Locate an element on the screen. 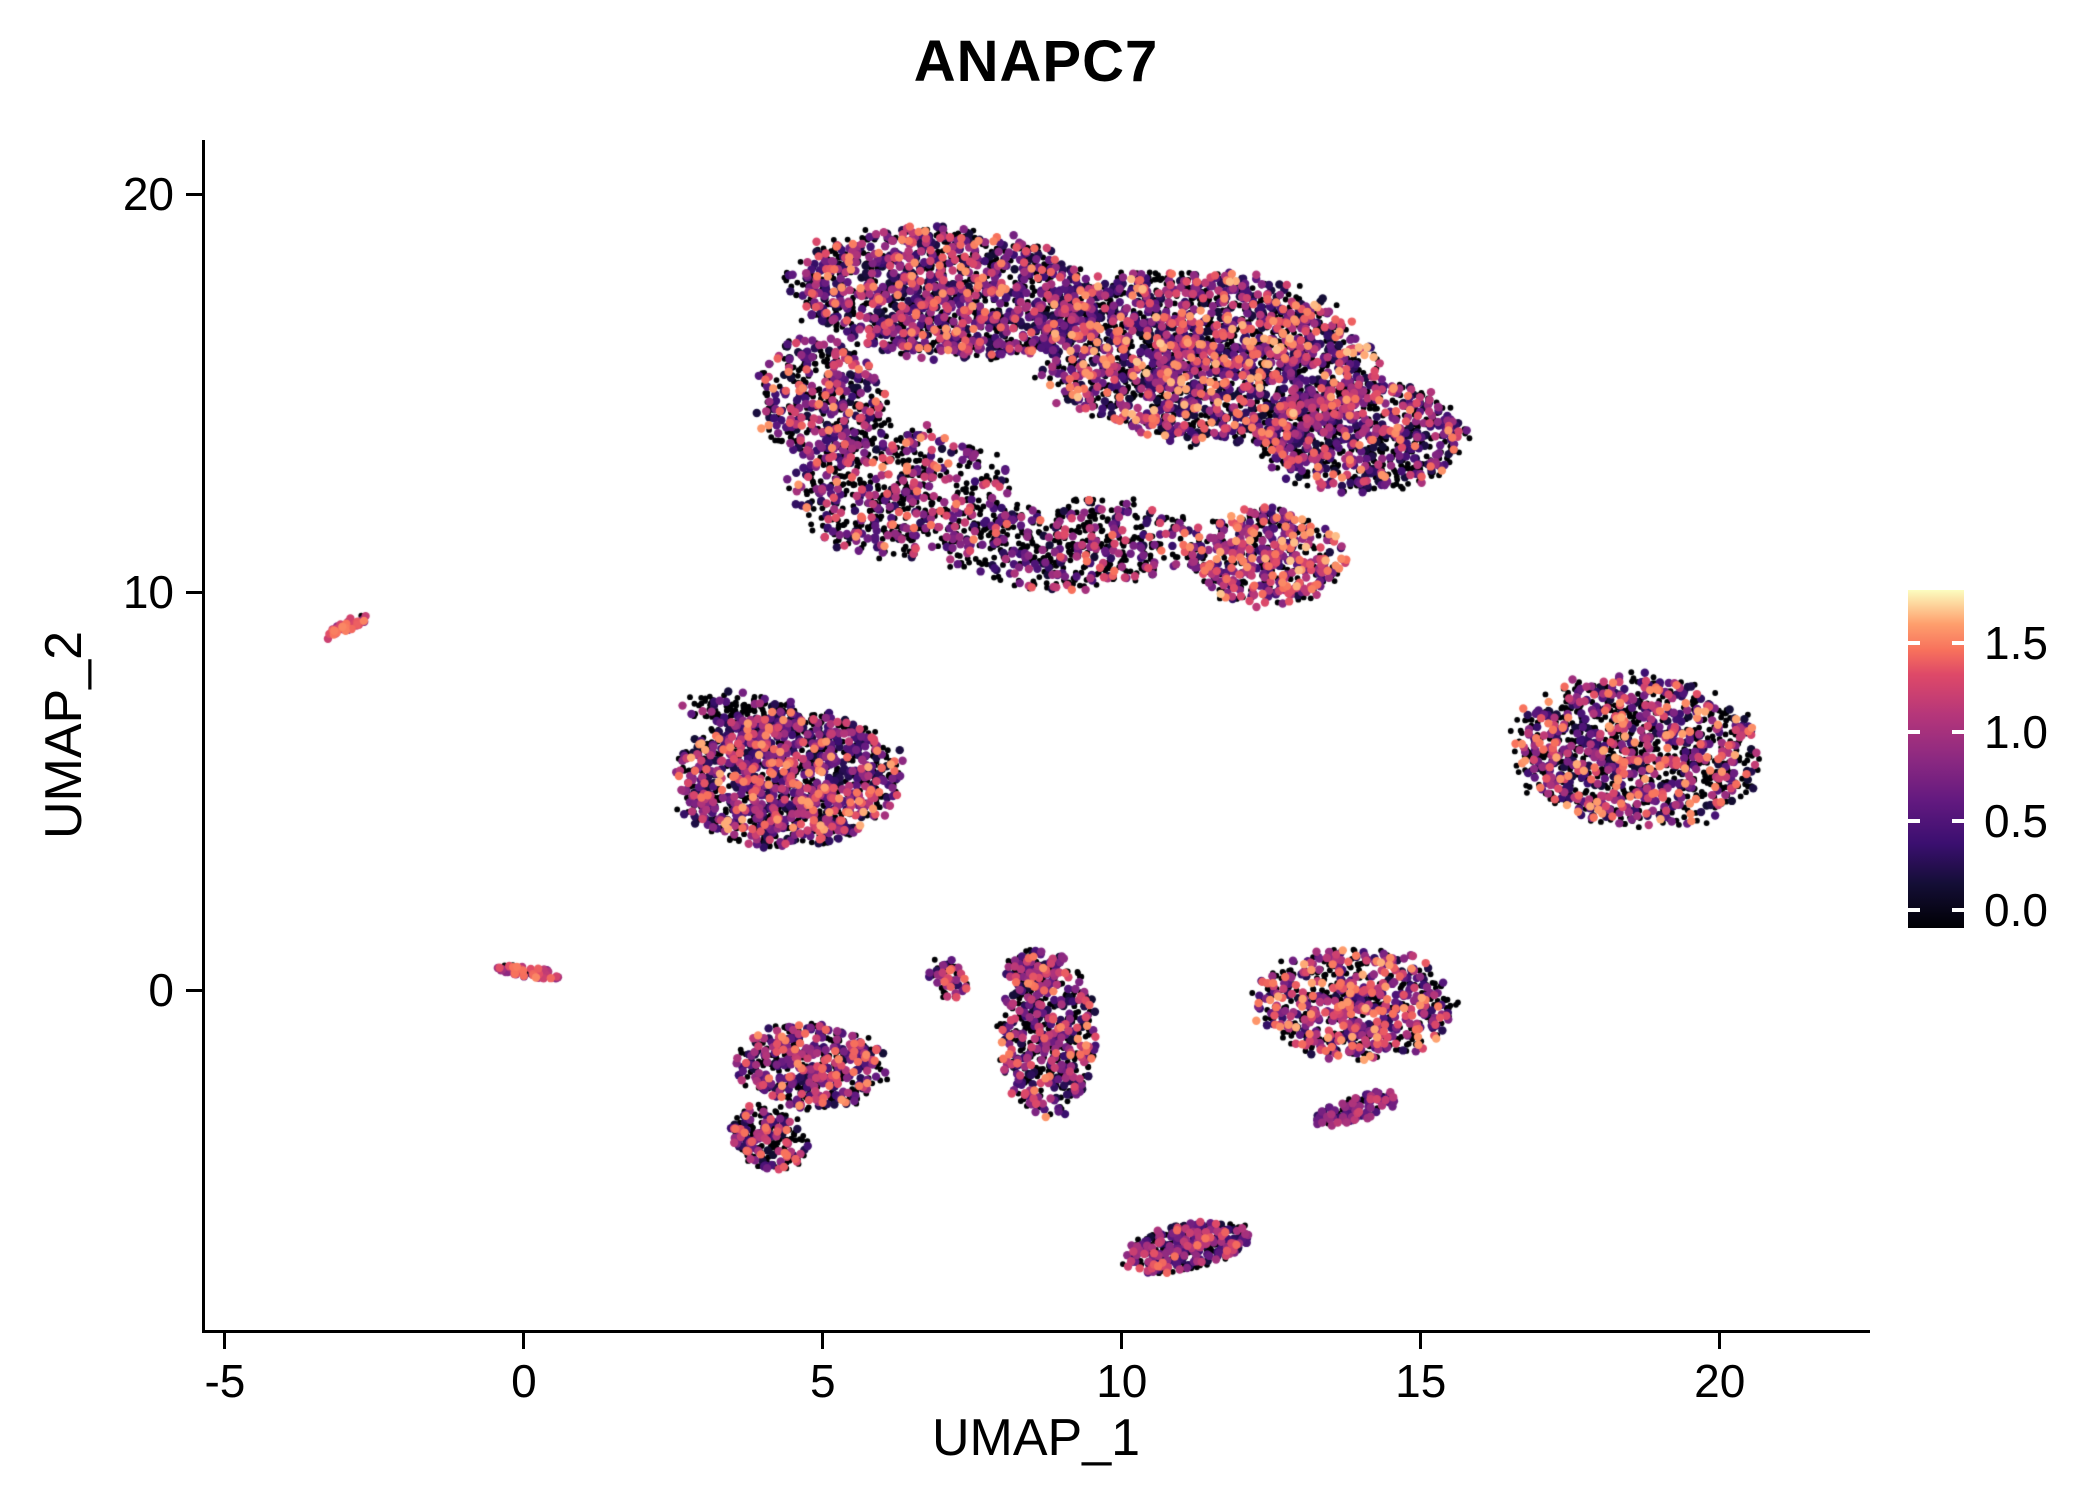  y-tick-label: 20 is located at coordinates (148, 194).